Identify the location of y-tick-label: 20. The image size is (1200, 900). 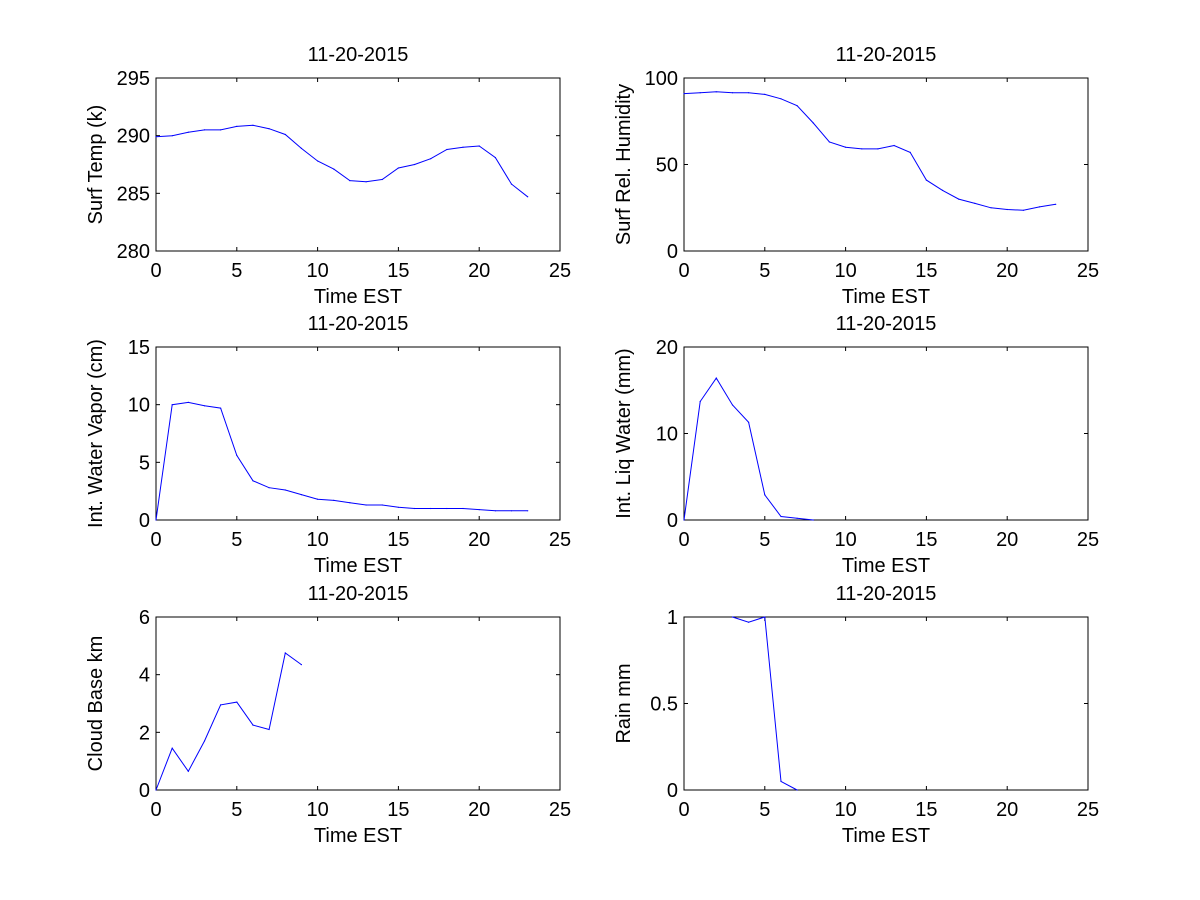
(667, 348).